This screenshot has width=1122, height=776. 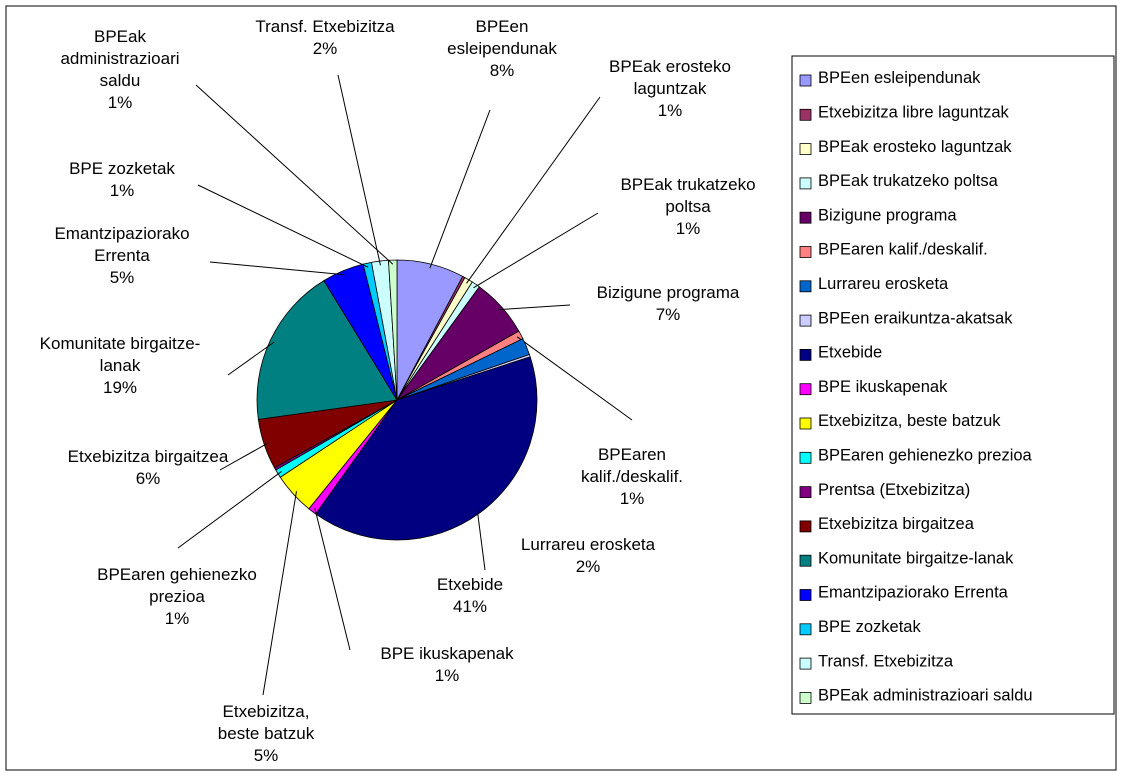 I want to click on data-label: BPEak erosteko laguntzak 1%, so click(x=670, y=88).